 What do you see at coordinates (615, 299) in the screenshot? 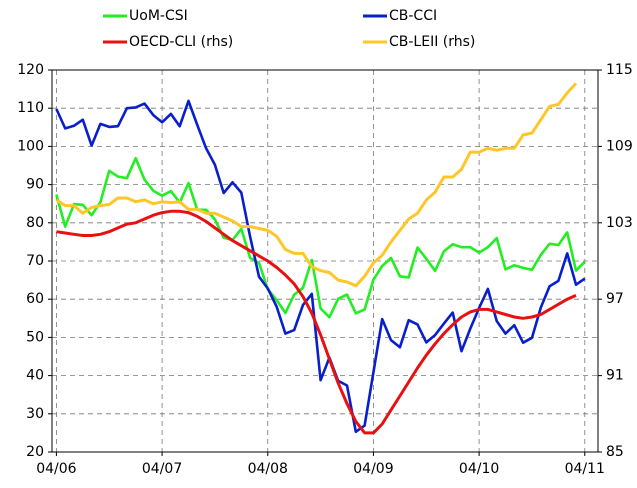
I see `y2-tick-label: 97` at bounding box center [615, 299].